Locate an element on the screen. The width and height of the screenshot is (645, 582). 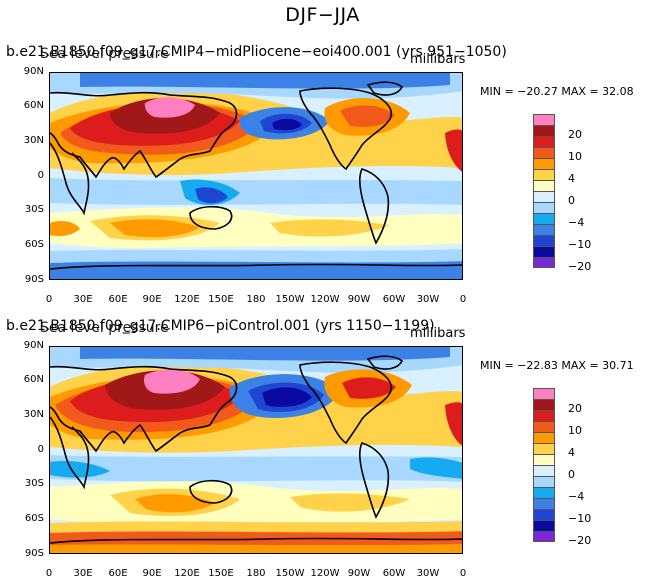
max-label: MAX = 32.08 is located at coordinates (597, 91).